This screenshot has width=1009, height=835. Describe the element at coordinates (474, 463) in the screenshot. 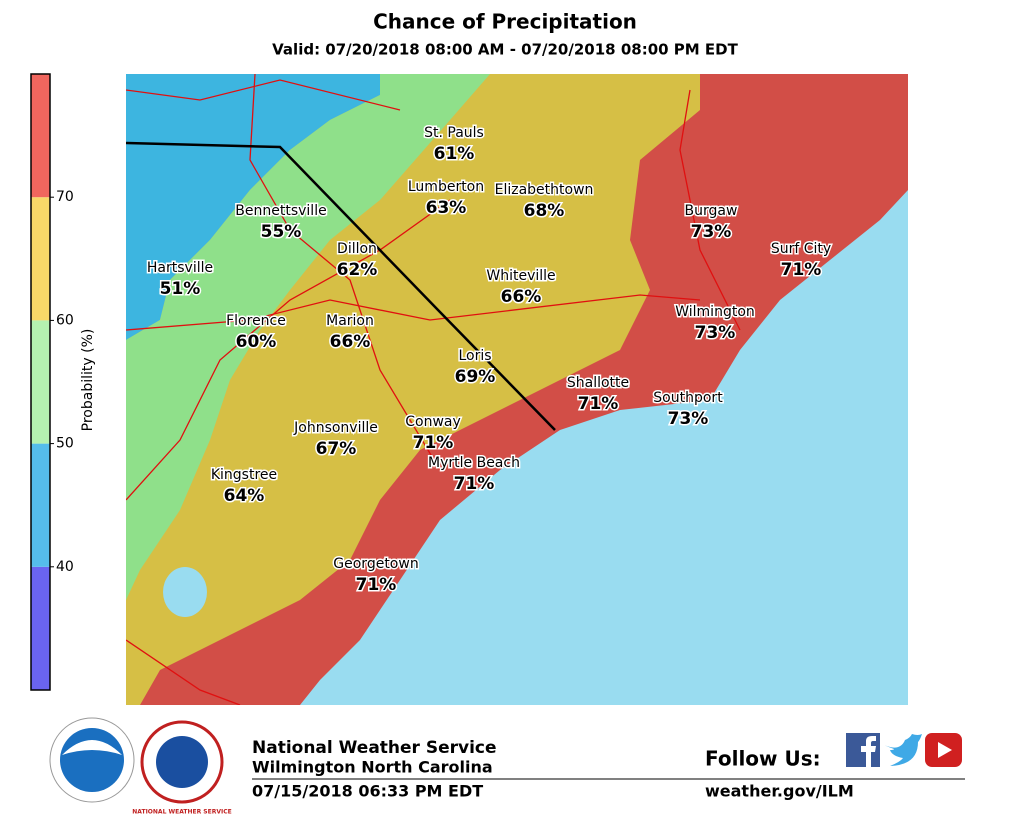

I see `city-name: Myrtle Beach` at that location.